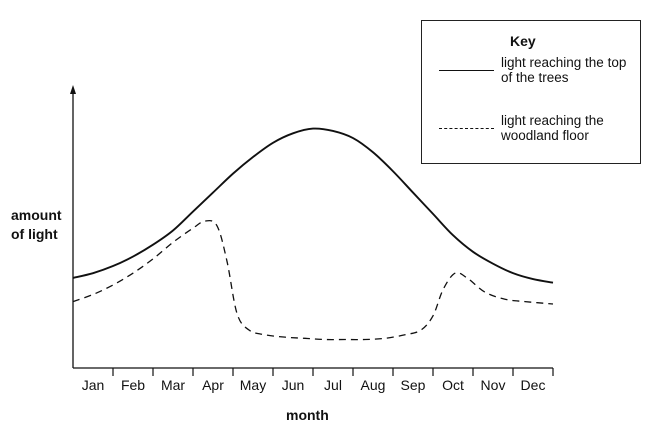 The image size is (661, 443). What do you see at coordinates (173, 385) in the screenshot?
I see `x-tick-label: Mar` at bounding box center [173, 385].